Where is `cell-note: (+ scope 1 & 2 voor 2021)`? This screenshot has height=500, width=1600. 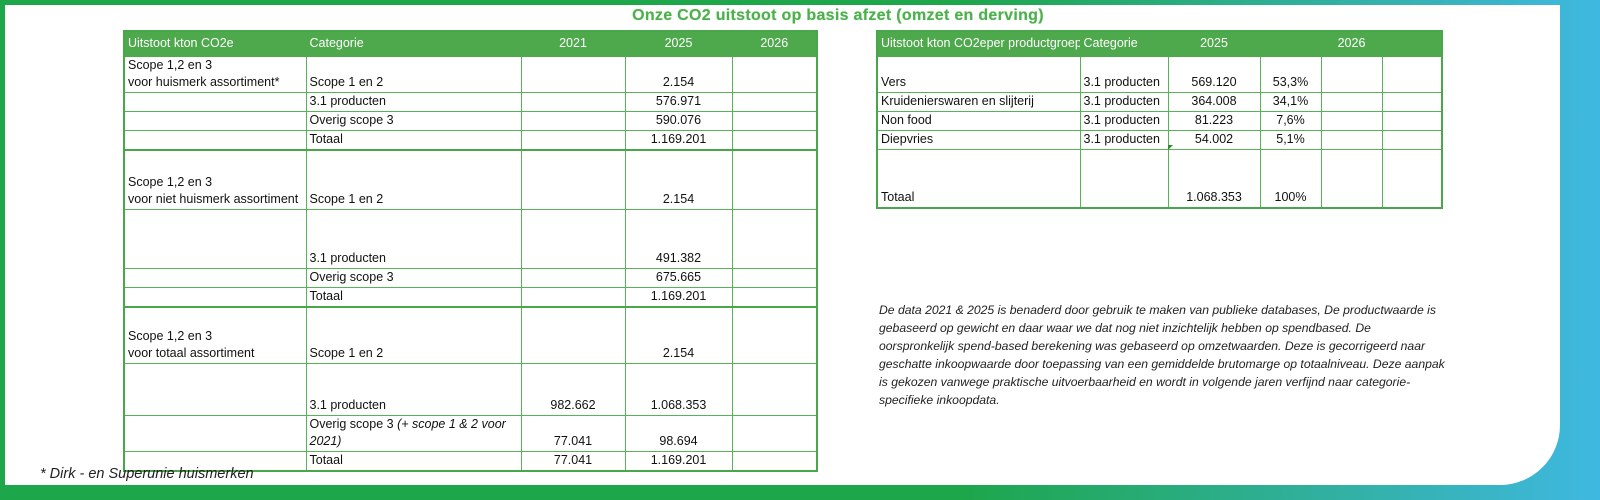
cell-note: (+ scope 1 & 2 voor 2021) is located at coordinates (407, 432).